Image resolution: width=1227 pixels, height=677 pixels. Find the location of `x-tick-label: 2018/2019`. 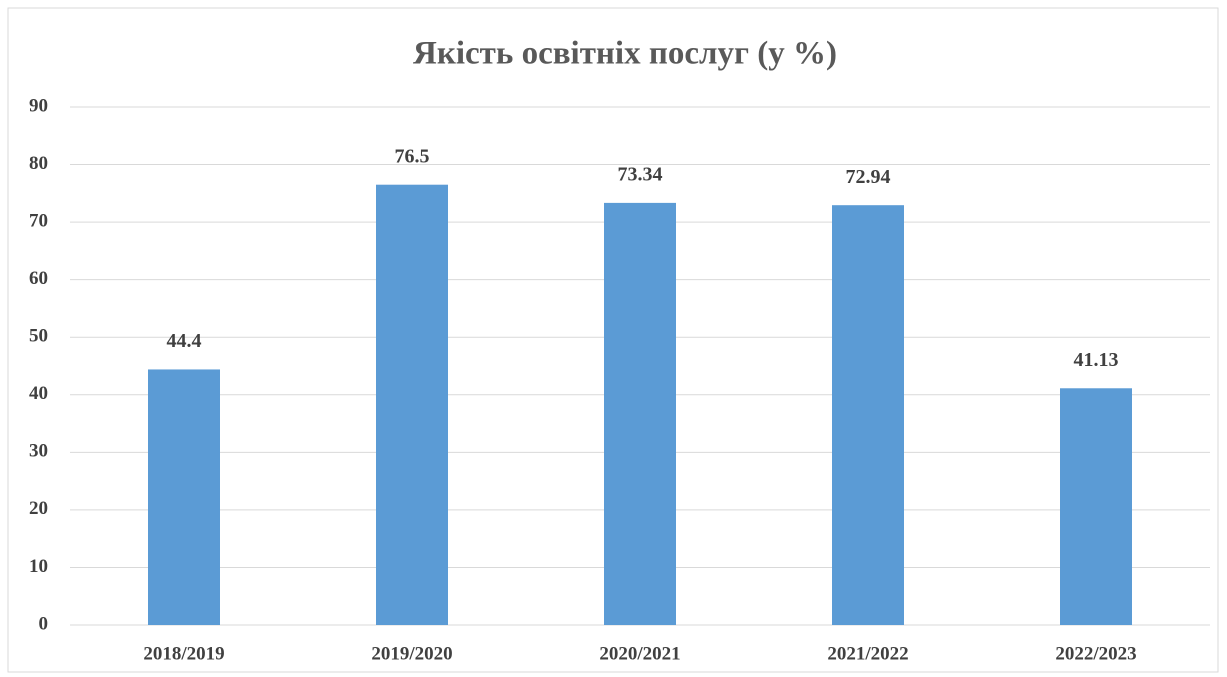

x-tick-label: 2018/2019 is located at coordinates (183, 653).